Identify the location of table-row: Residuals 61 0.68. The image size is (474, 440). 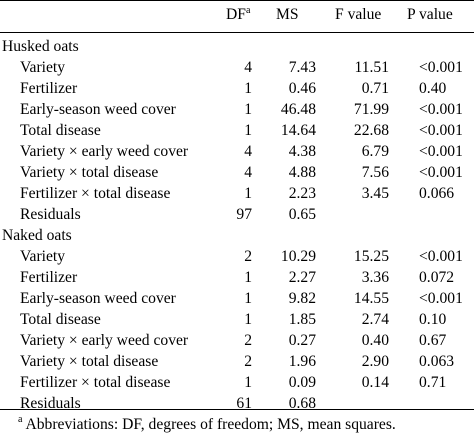
(237, 404).